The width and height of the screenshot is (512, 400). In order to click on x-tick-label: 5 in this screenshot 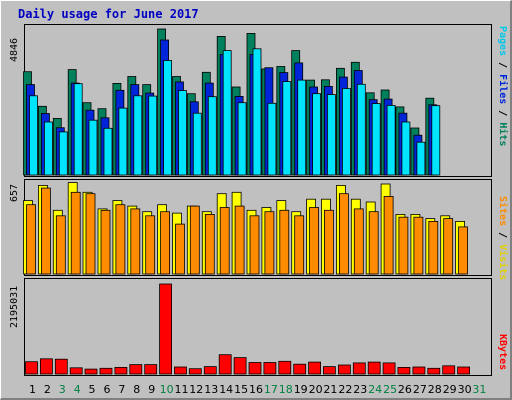, I will do `click(92, 389)`.